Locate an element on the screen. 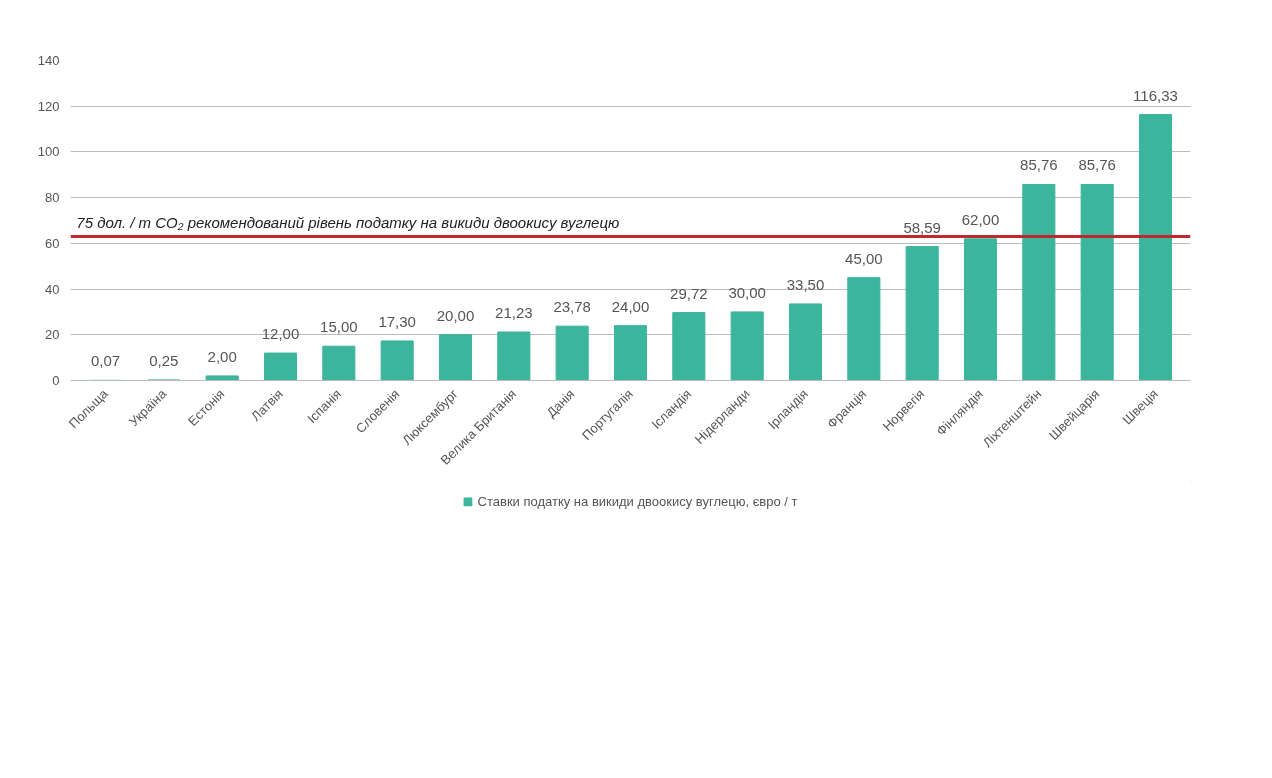  data-label: 116,33 is located at coordinates (1155, 95).